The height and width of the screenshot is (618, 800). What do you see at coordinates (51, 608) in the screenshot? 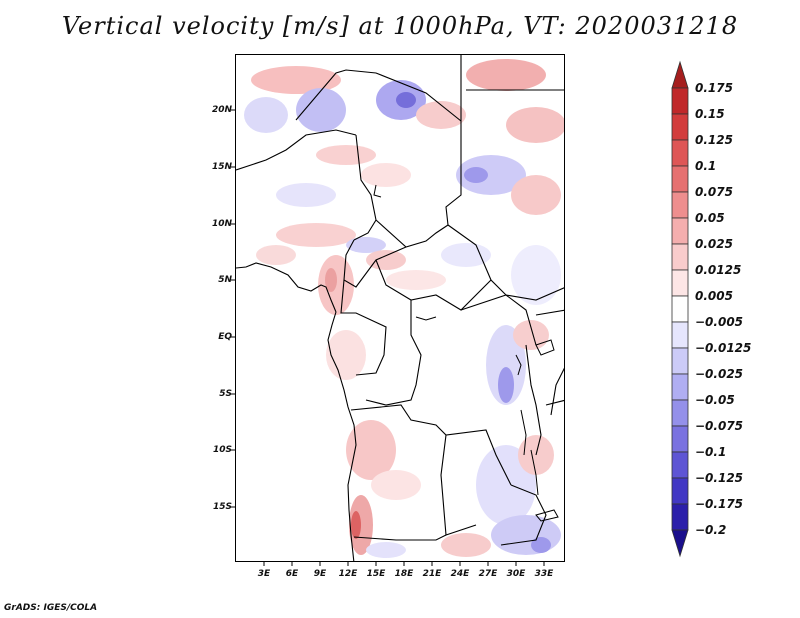
I see `grads-credit: GrADS: IGES/COLA` at bounding box center [51, 608].